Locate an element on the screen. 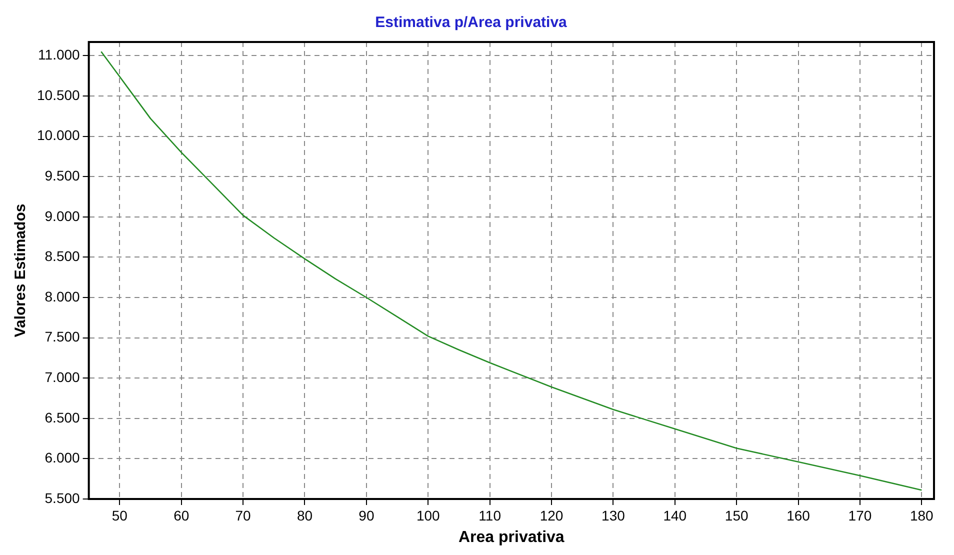 The height and width of the screenshot is (555, 954). y-tick-label: 8.500 is located at coordinates (62, 256).